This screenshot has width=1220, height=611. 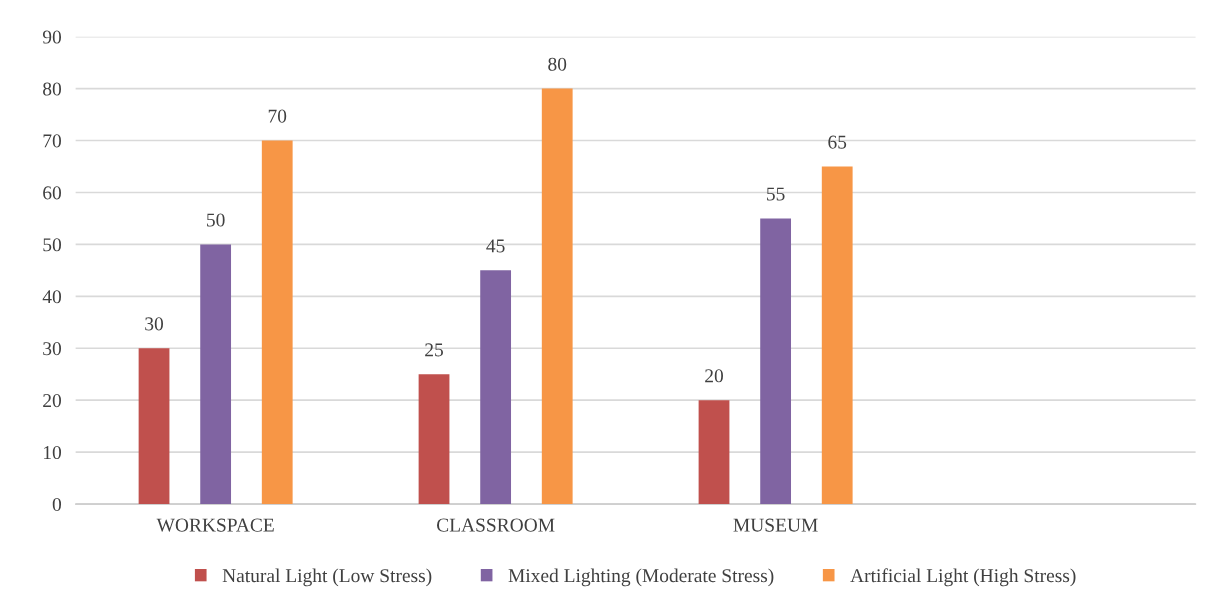 What do you see at coordinates (495, 246) in the screenshot?
I see `data-label: 45` at bounding box center [495, 246].